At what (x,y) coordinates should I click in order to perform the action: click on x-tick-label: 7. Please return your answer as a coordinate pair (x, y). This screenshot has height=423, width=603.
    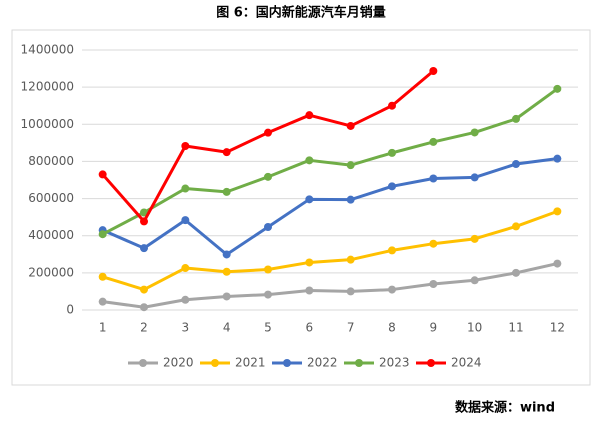
    Looking at the image, I should click on (351, 328).